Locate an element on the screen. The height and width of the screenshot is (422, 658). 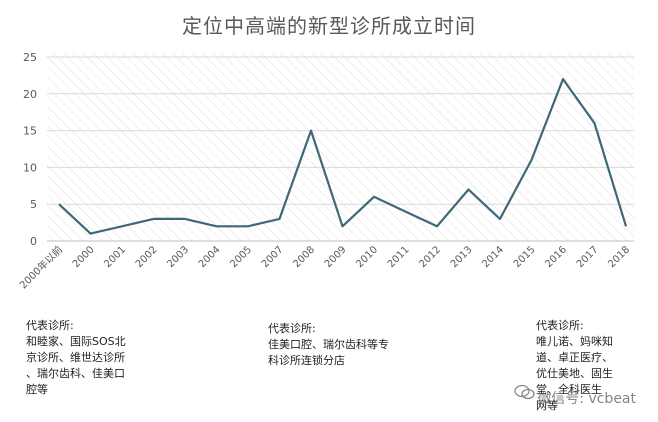
annotation-line: 京诊所、维世达诊所 is located at coordinates (75, 357).